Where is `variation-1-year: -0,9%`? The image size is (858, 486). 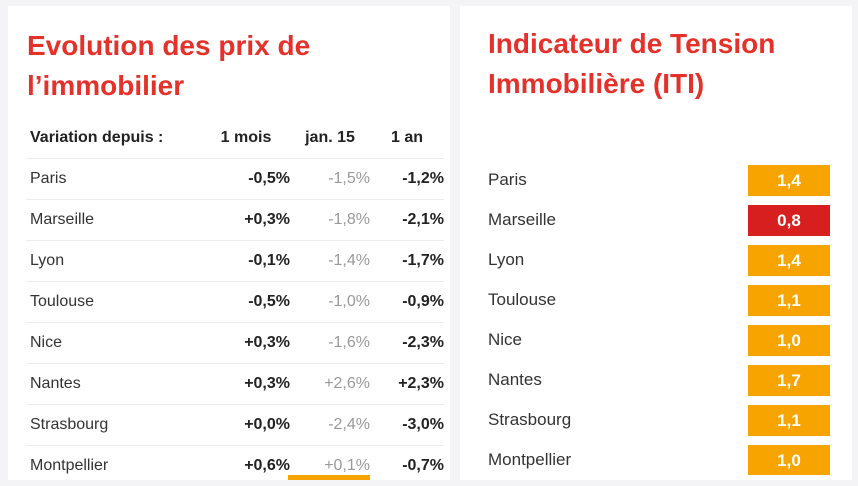
variation-1-year: -0,9% is located at coordinates (407, 302).